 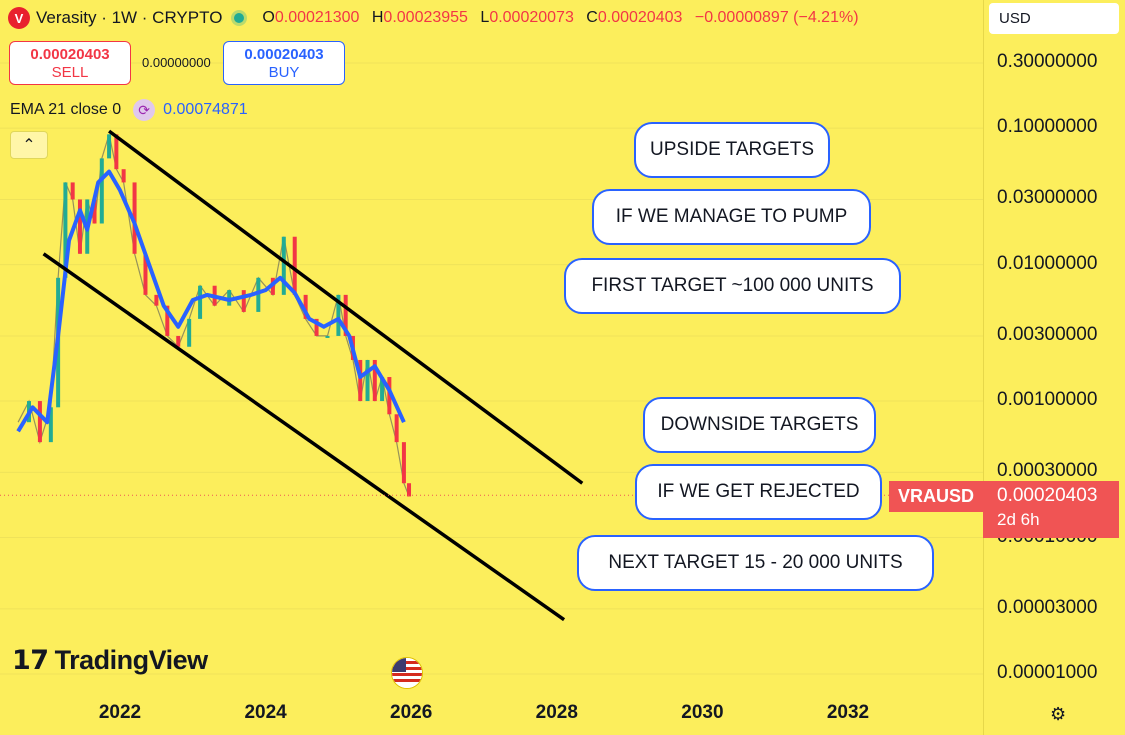 What do you see at coordinates (30, 660) in the screenshot?
I see `tradingview-mark-icon: 𝟭𝟳` at bounding box center [30, 660].